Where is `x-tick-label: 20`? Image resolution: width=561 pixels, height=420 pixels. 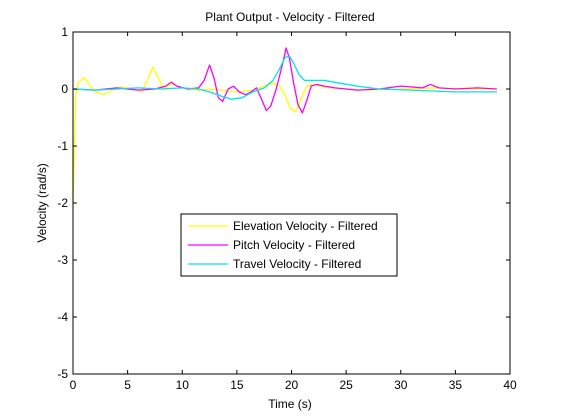 x-tick-label: 20 is located at coordinates (292, 385).